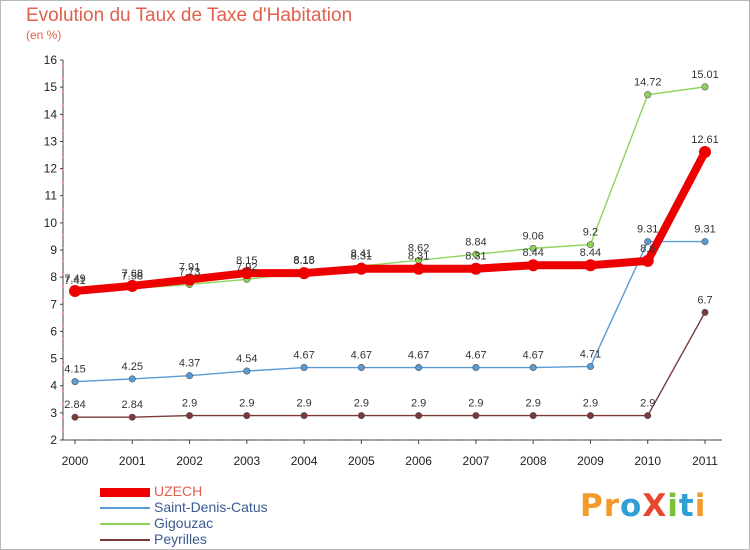  I want to click on legend-label: Saint-Denis-Catus, so click(211, 507).